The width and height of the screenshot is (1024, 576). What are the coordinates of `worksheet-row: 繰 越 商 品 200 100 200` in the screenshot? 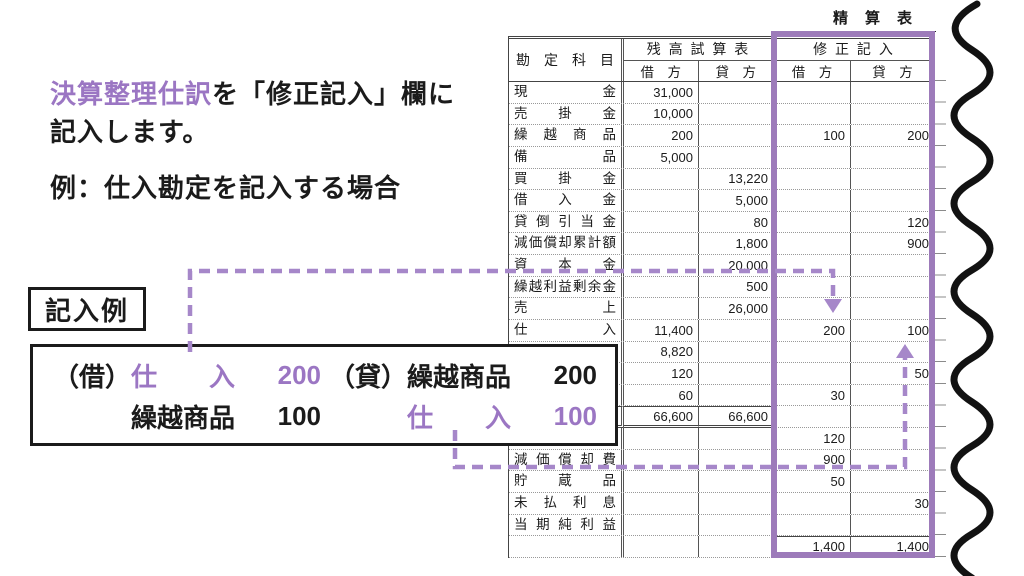 It's located at (721, 136).